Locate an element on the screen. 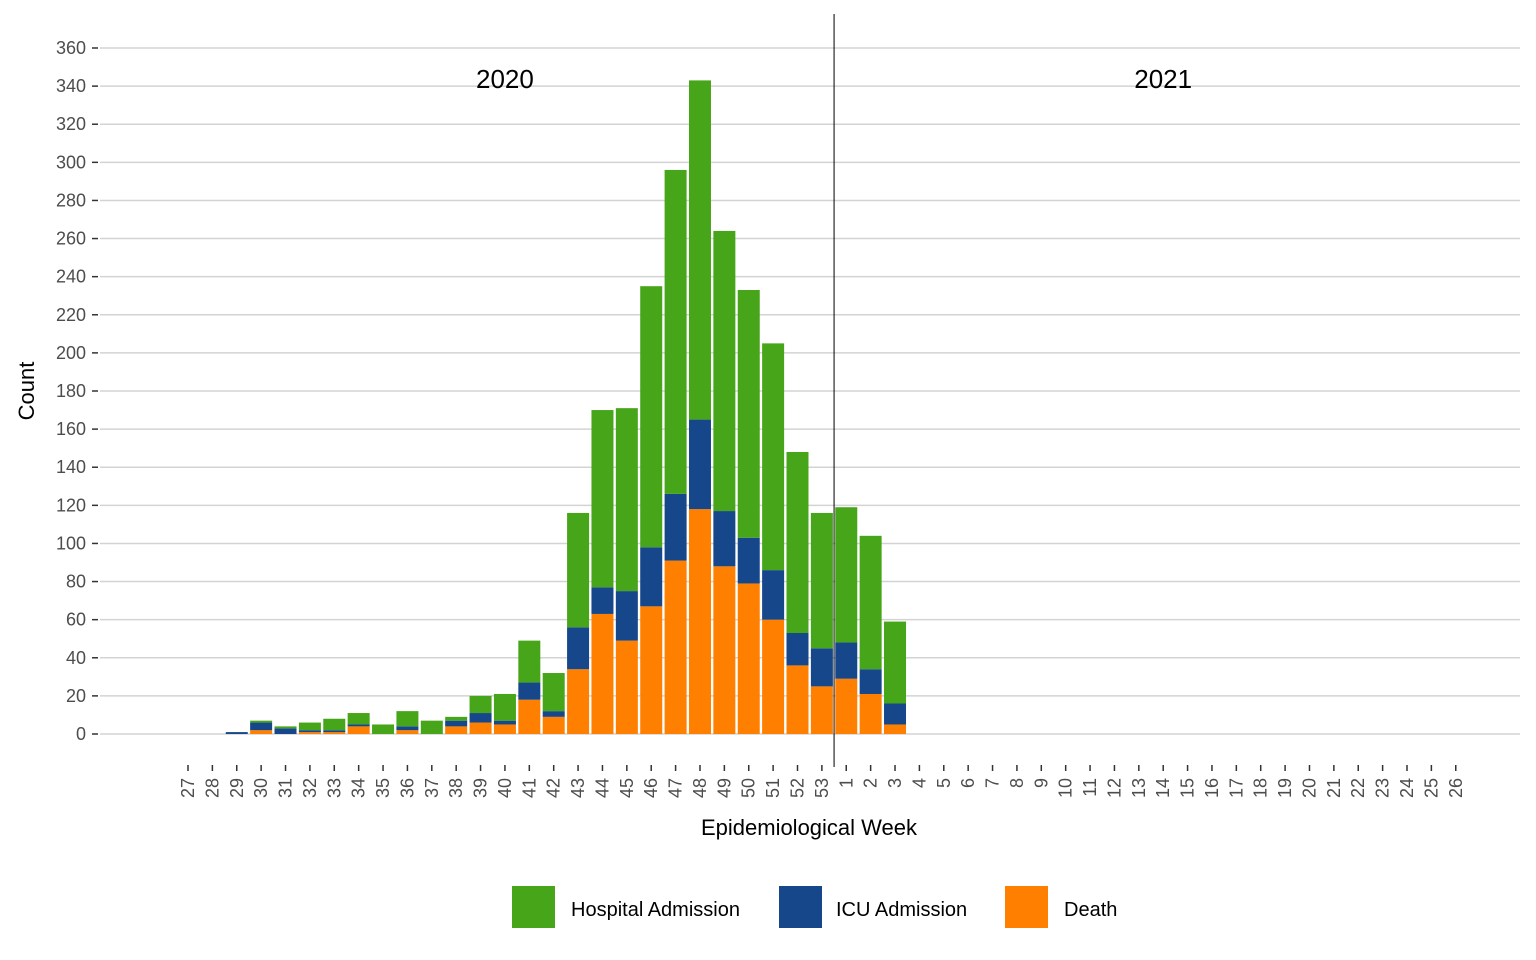 This screenshot has height=960, width=1536. x-tick-label: 11 is located at coordinates (1090, 787).